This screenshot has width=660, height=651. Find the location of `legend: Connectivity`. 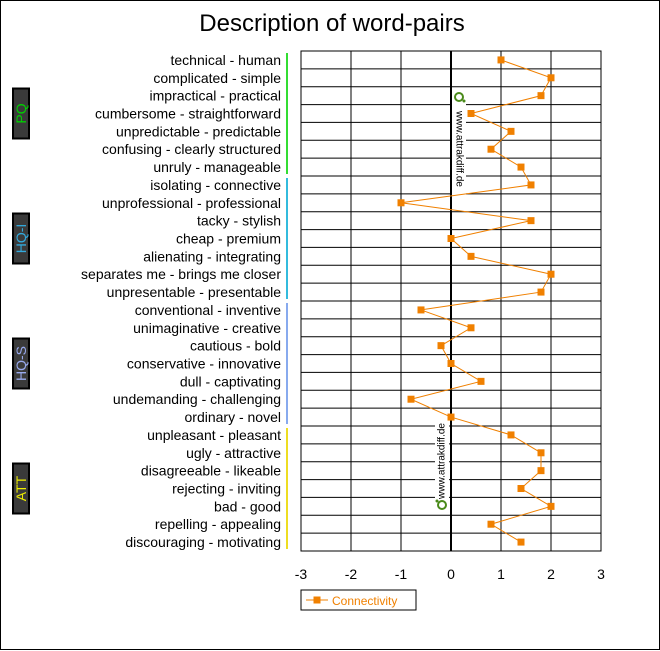

legend: Connectivity is located at coordinates (358, 600).